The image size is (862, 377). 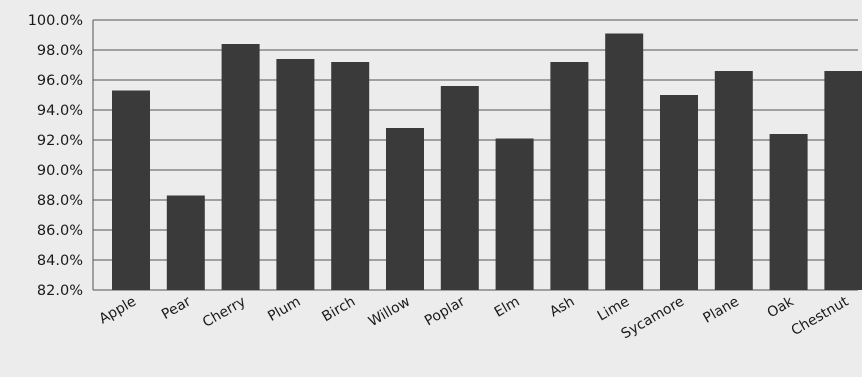 What do you see at coordinates (284, 309) in the screenshot?
I see `x-tick-label: Plum` at bounding box center [284, 309].